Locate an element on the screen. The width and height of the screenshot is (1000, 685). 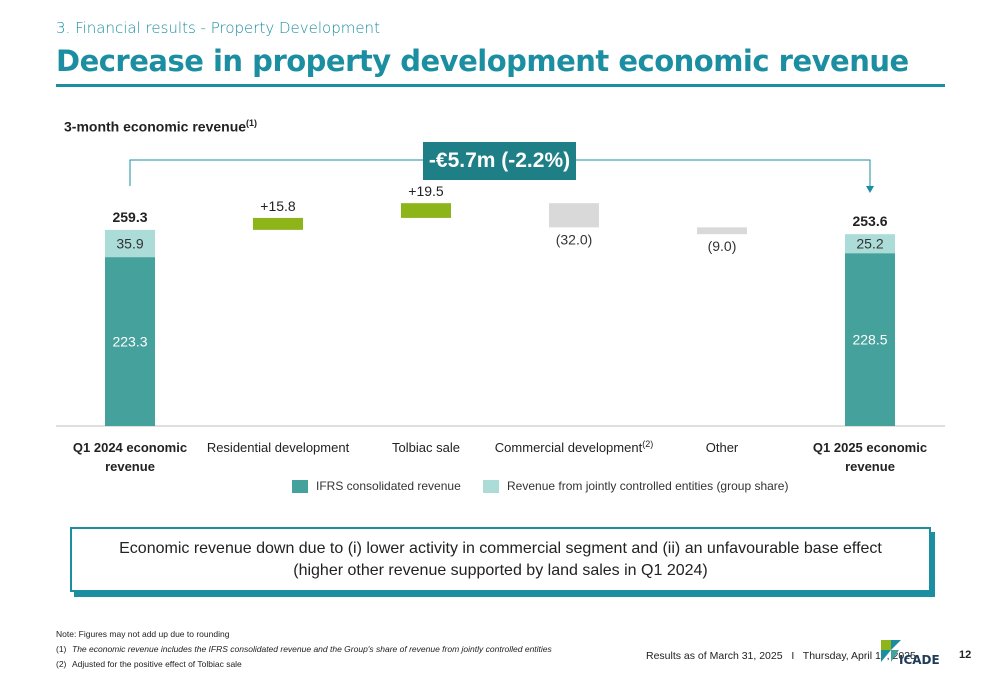
icade-logo: ICADE is located at coordinates (910, 653).